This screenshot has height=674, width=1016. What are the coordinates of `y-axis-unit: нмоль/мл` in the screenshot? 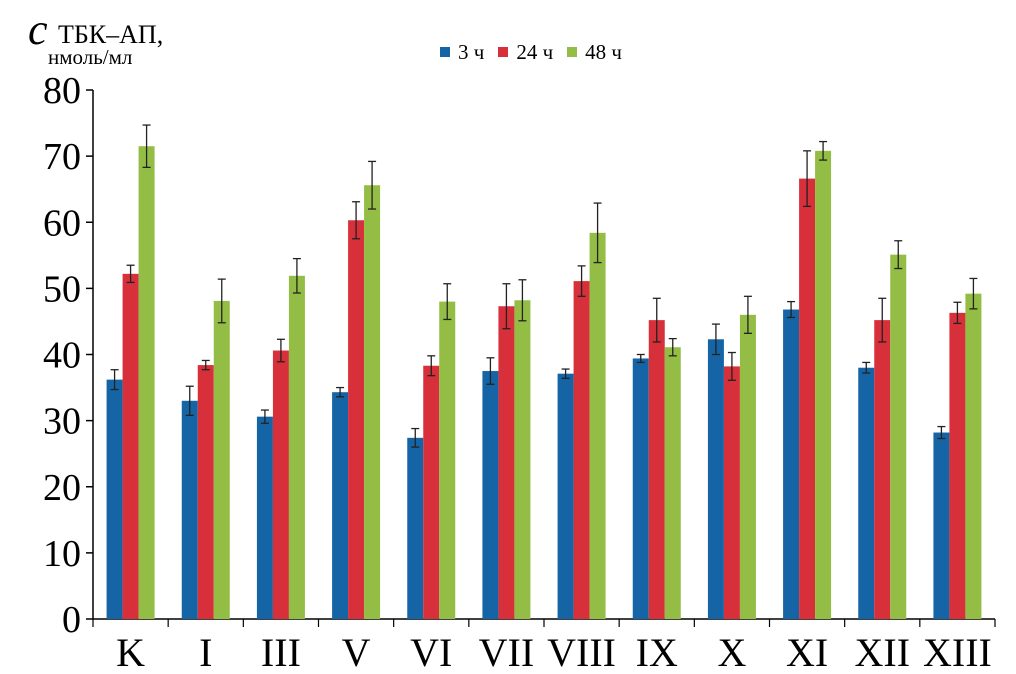 It's located at (90, 57).